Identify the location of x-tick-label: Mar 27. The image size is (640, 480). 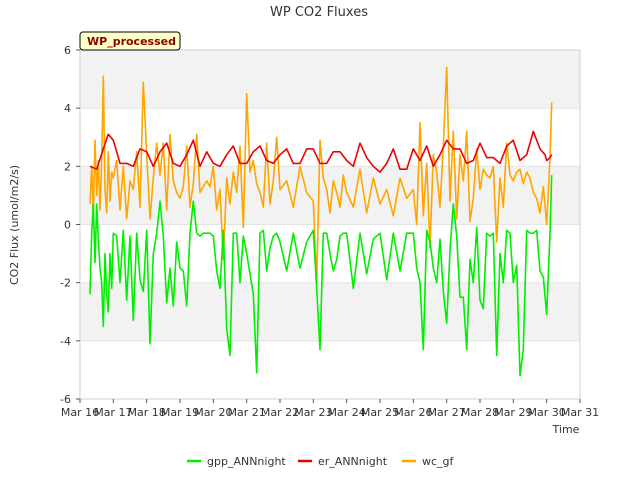
(447, 412).